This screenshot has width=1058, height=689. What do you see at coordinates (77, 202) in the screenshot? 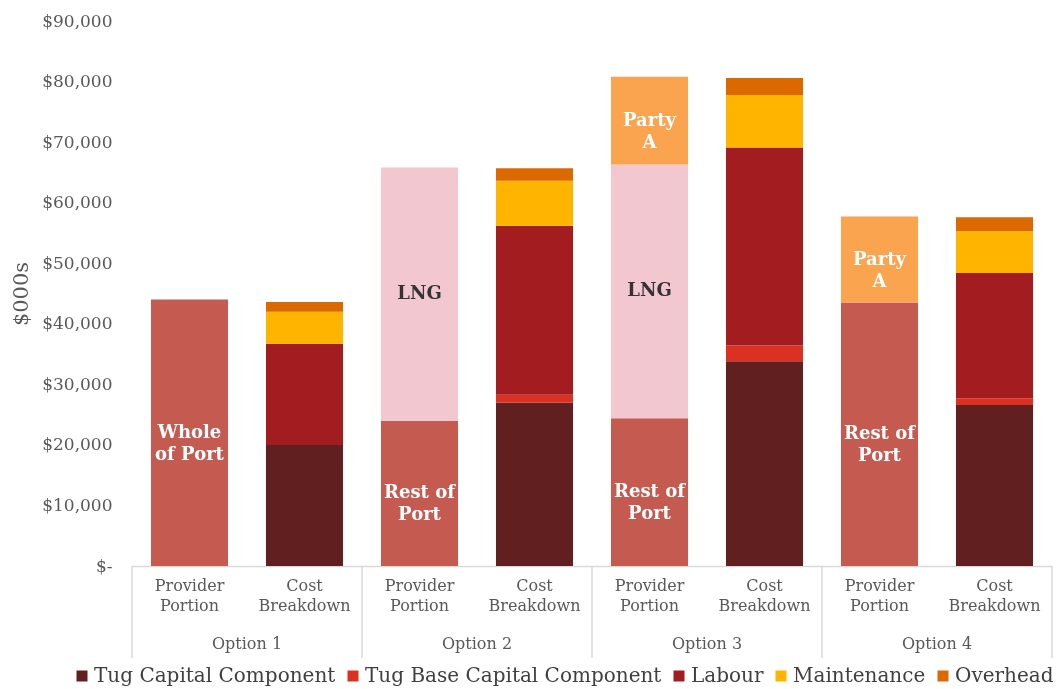
I see `y-tick-label: $60,000` at bounding box center [77, 202].